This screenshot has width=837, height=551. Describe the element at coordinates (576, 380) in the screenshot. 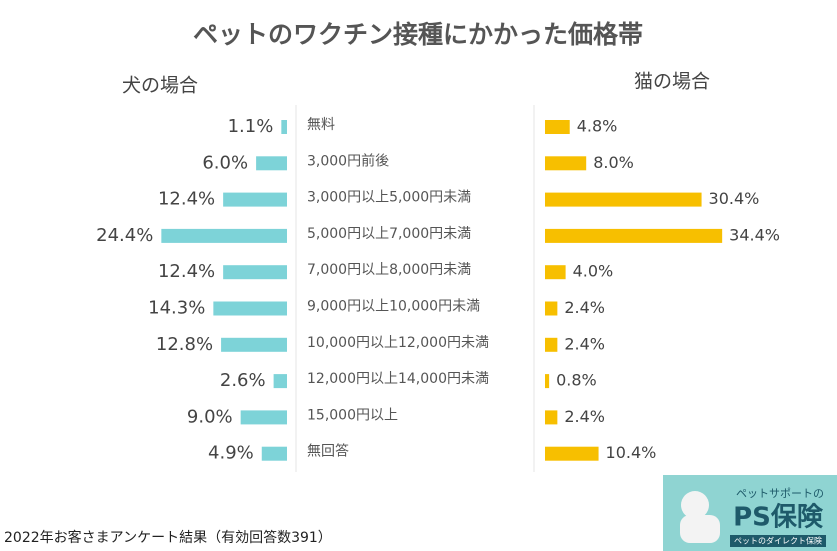

I see `value-label: 0.8%` at that location.